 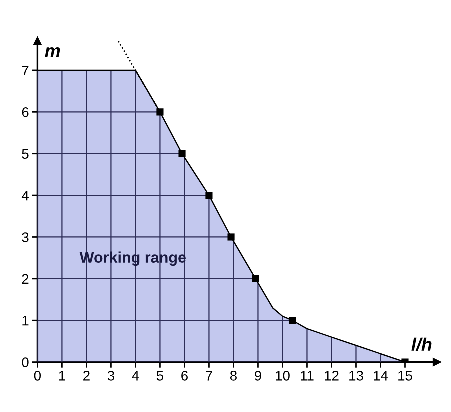 What do you see at coordinates (233, 376) in the screenshot?
I see `x-tick-label: 8` at bounding box center [233, 376].